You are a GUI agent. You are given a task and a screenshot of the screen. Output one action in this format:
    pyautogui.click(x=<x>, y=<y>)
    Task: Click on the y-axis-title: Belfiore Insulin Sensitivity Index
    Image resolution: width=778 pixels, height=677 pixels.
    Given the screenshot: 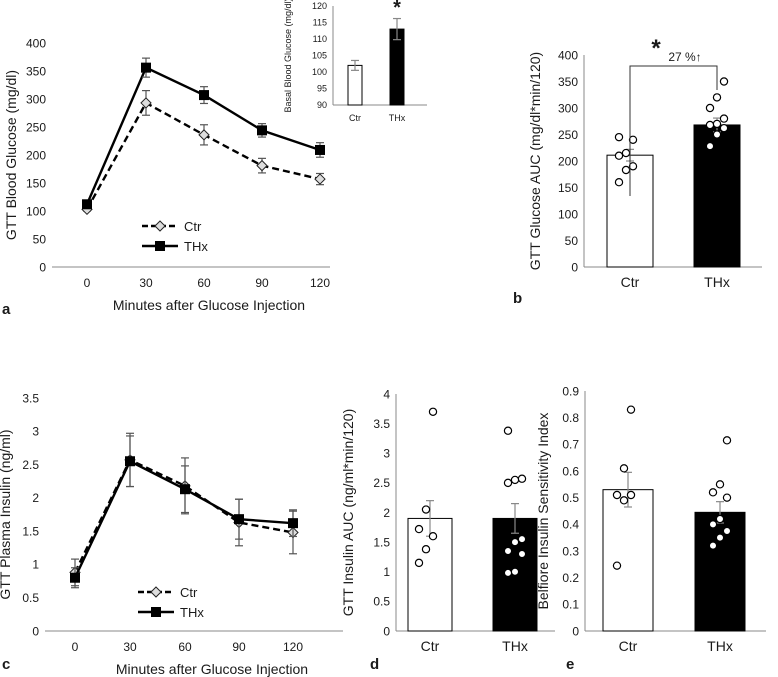 What is the action you would take?
    pyautogui.click(x=543, y=511)
    